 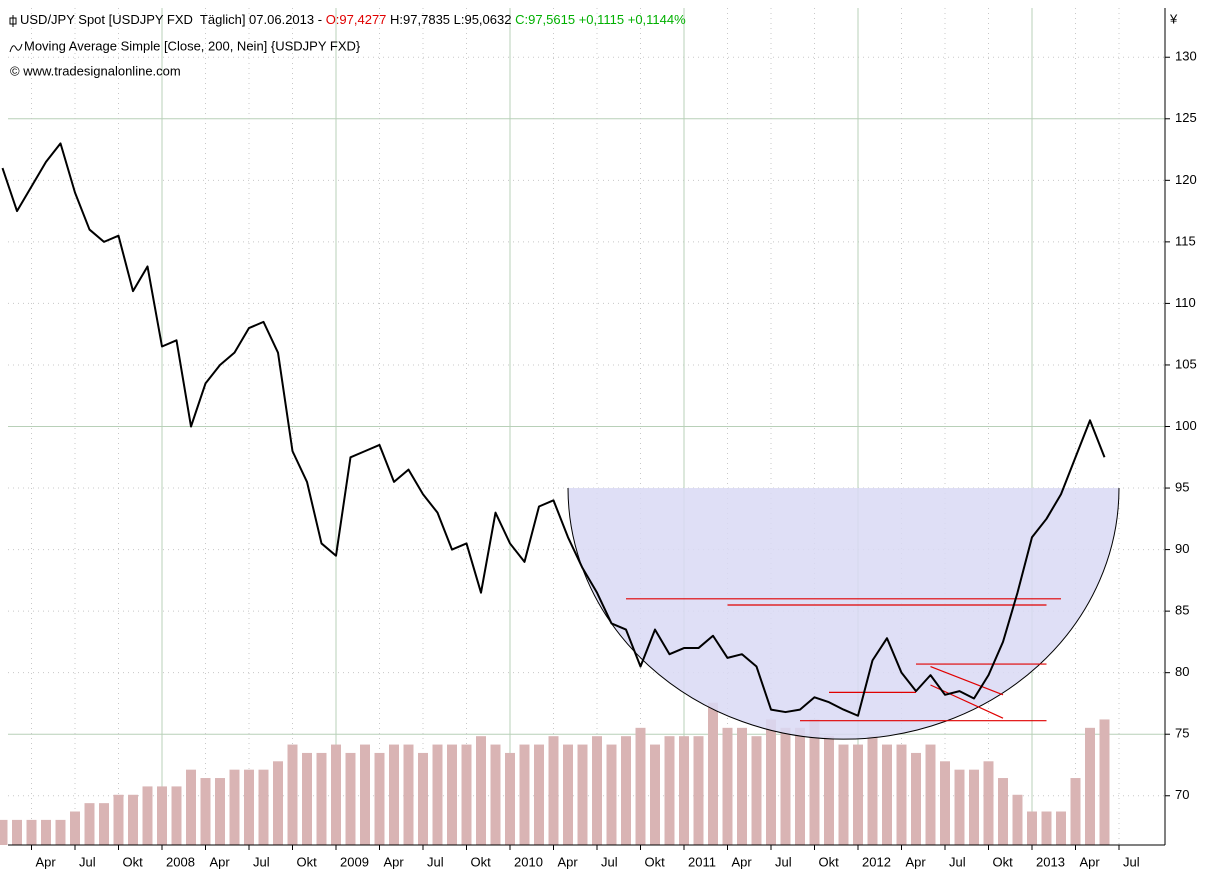 I want to click on x-tick-label: 2008, so click(x=180, y=861).